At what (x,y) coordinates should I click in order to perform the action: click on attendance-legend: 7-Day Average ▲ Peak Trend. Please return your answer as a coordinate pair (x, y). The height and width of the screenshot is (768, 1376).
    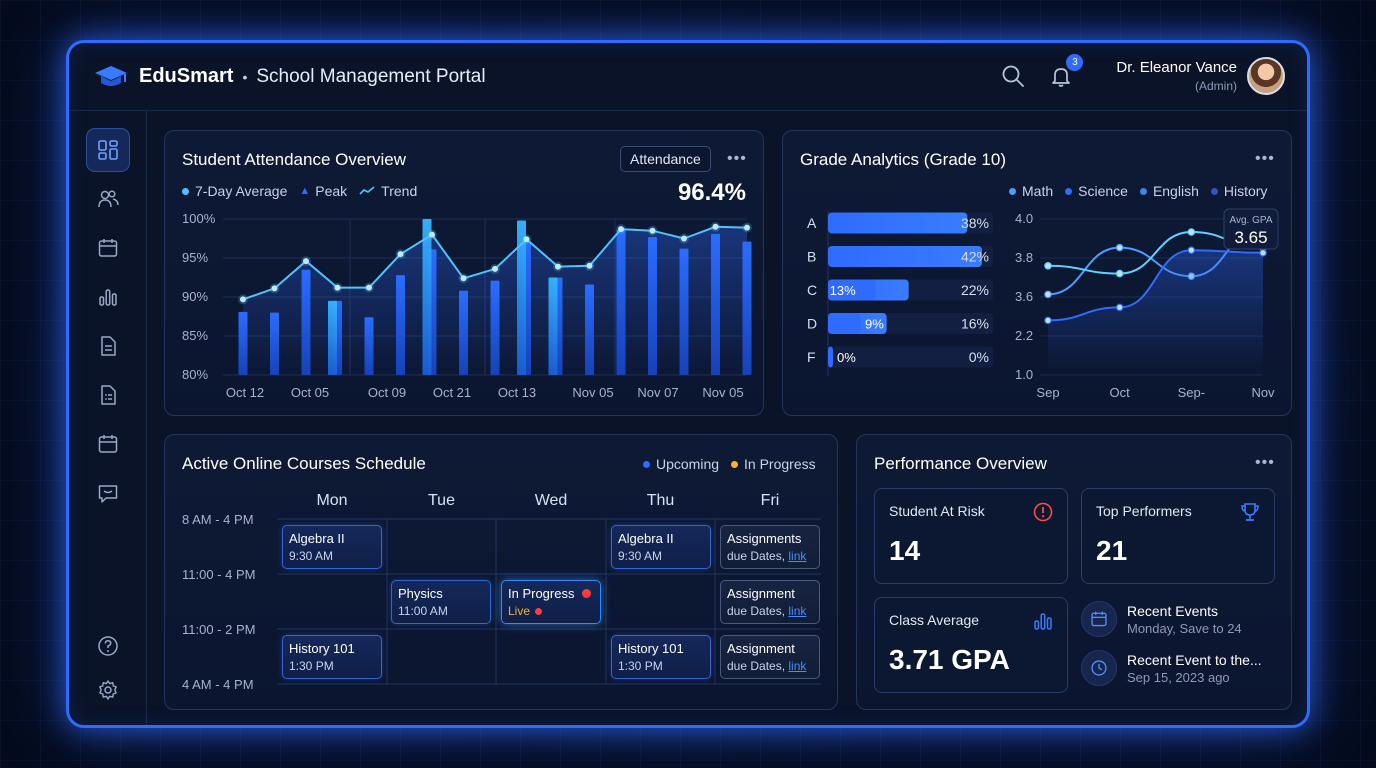
    Looking at the image, I should click on (305, 191).